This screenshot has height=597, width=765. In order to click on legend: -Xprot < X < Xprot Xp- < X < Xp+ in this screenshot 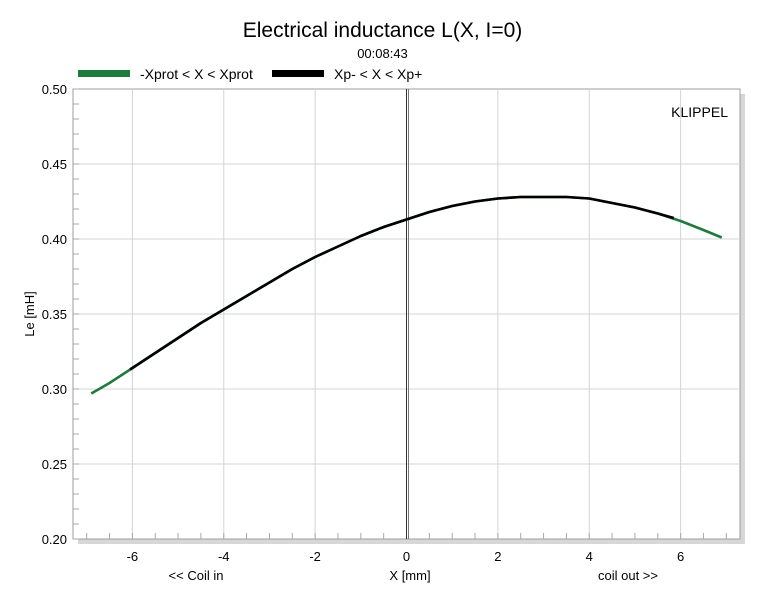, I will do `click(250, 74)`.